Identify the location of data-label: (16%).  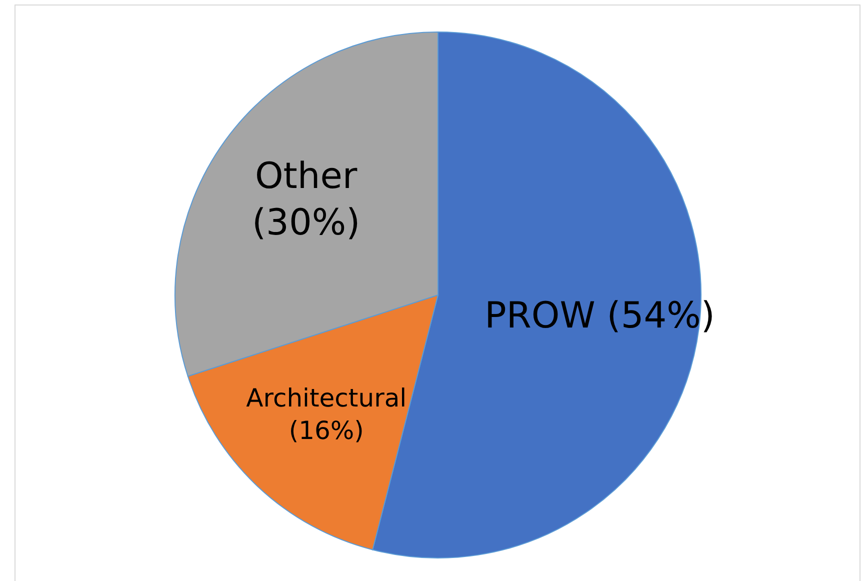
(326, 430).